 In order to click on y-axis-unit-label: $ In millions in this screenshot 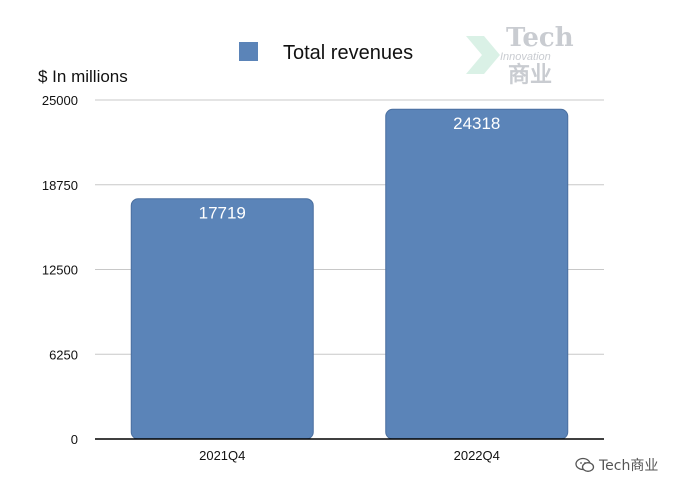, I will do `click(83, 76)`.